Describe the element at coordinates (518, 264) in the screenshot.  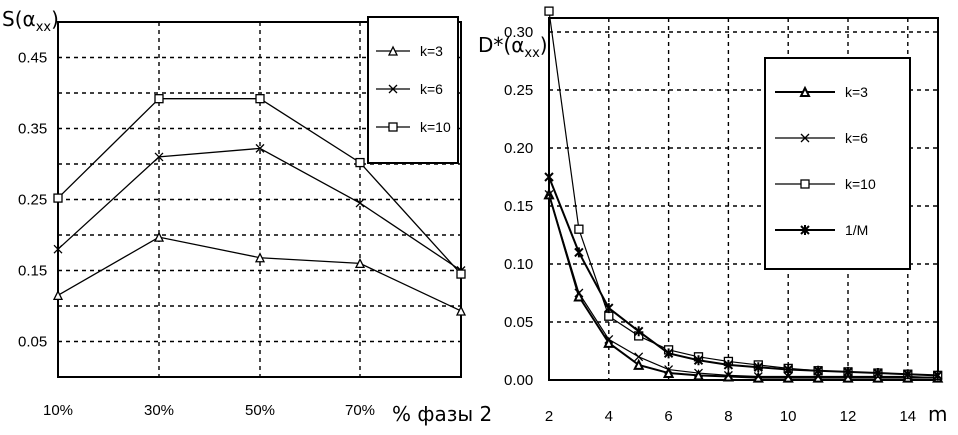
I see `y-tick-label: 0.10` at that location.